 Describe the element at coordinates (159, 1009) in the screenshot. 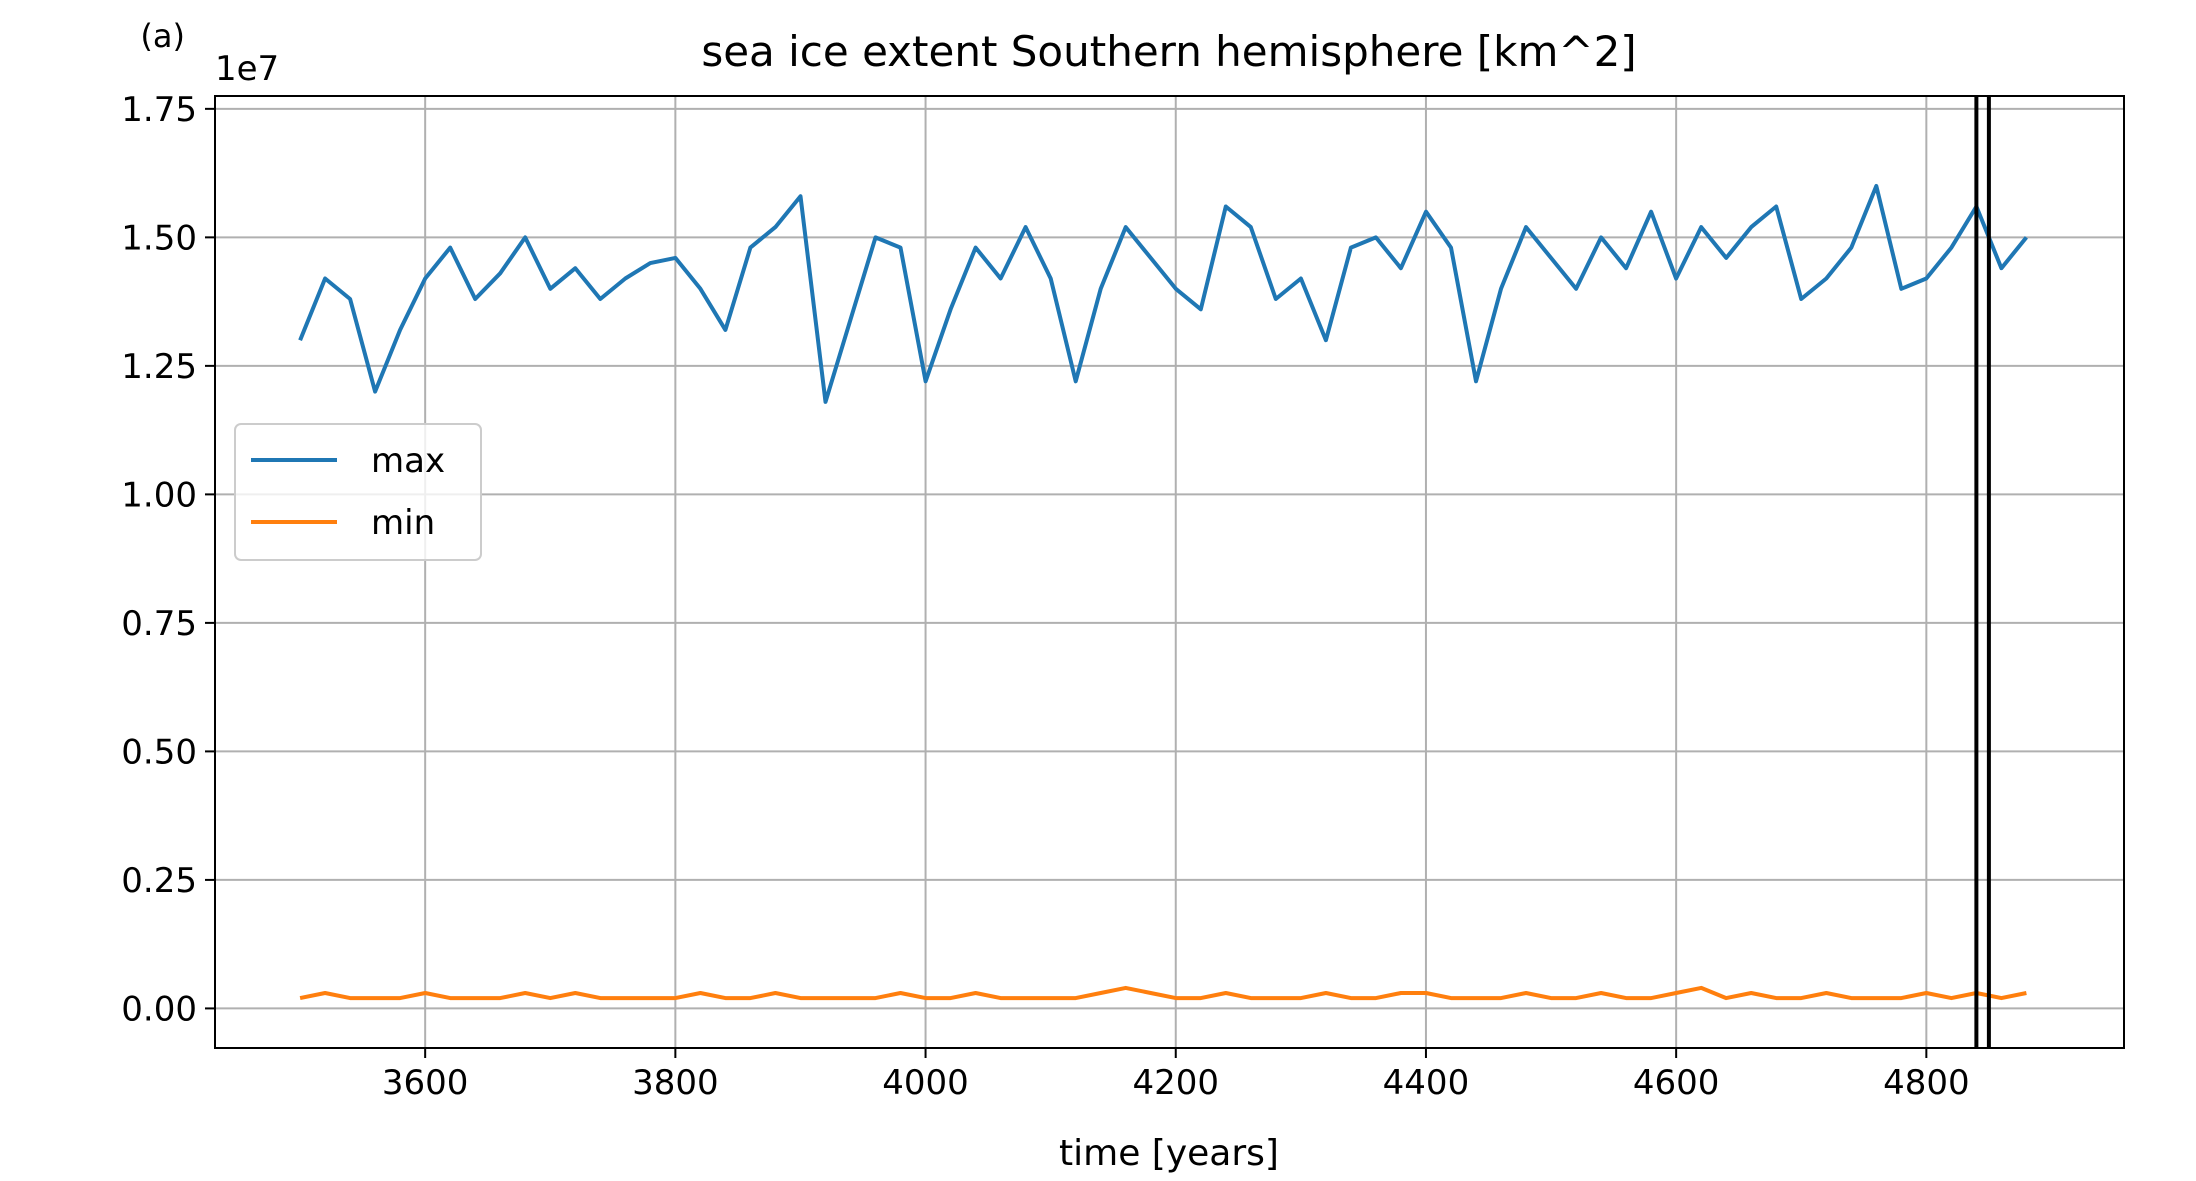

I see `y-tick-label: 0.00` at that location.